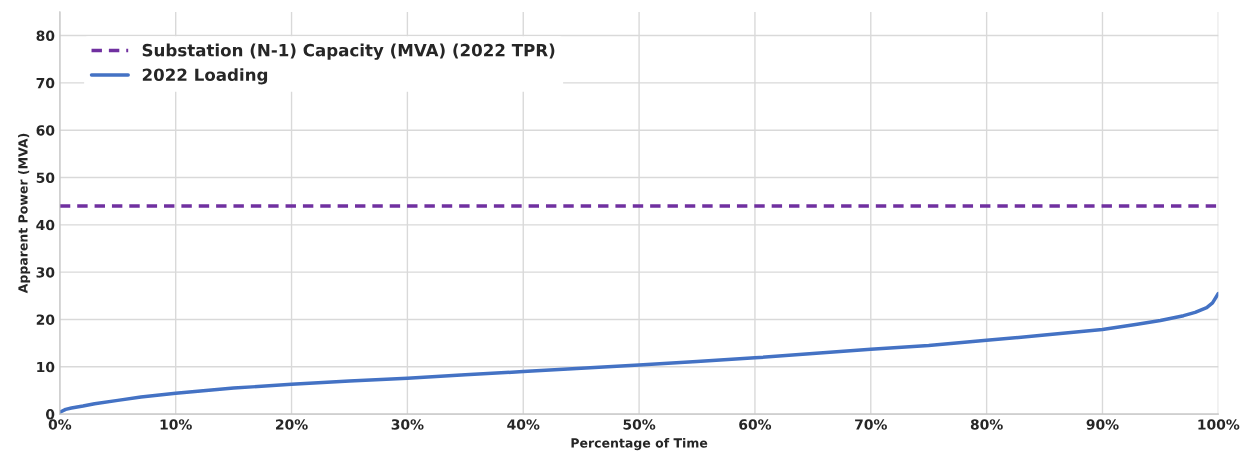 This screenshot has width=1247, height=476. Describe the element at coordinates (60, 424) in the screenshot. I see `x-tick-label: 0%` at that location.